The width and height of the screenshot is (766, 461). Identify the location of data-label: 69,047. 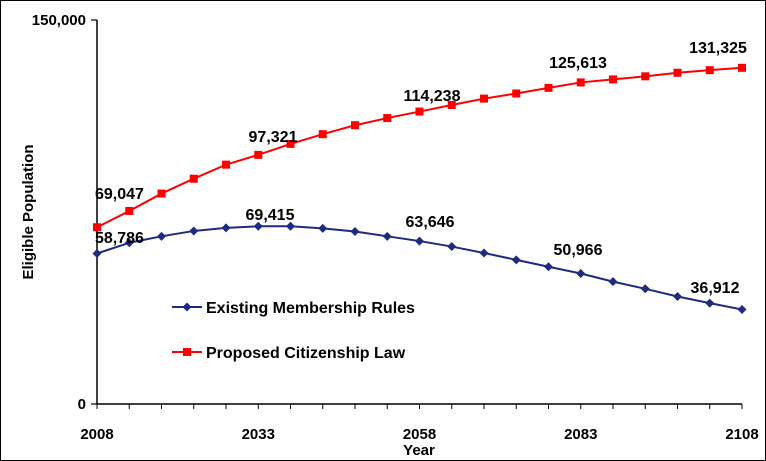
(119, 194).